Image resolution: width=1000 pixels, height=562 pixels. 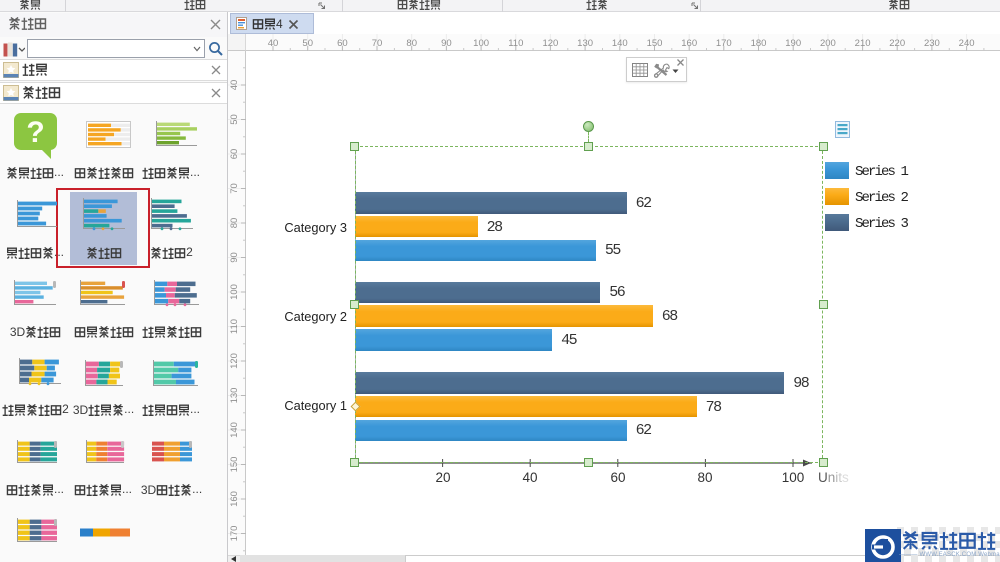 What do you see at coordinates (967, 43) in the screenshot?
I see `svg-text: 240` at bounding box center [967, 43].